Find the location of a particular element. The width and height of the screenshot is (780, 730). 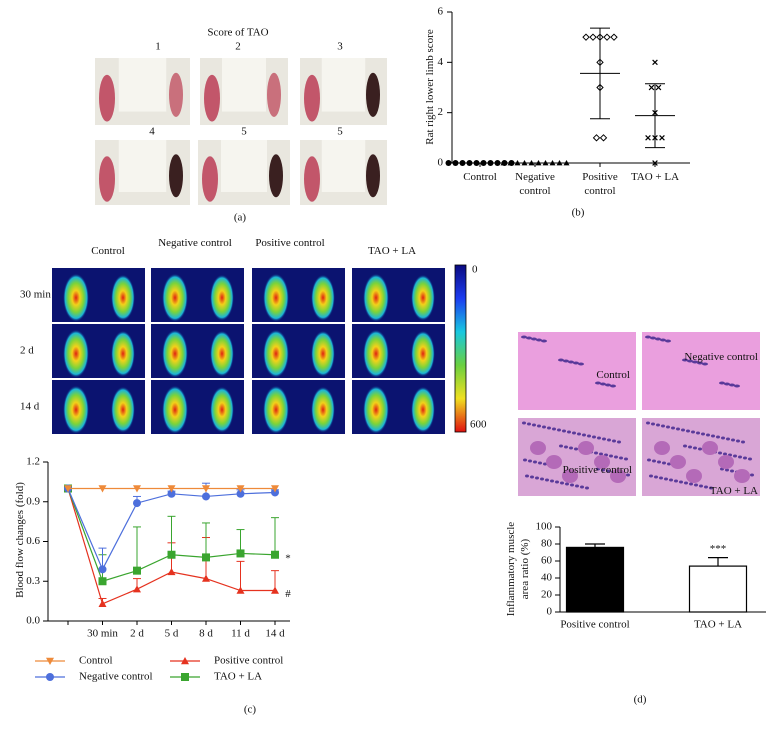

score-label: 1 is located at coordinates (158, 47).